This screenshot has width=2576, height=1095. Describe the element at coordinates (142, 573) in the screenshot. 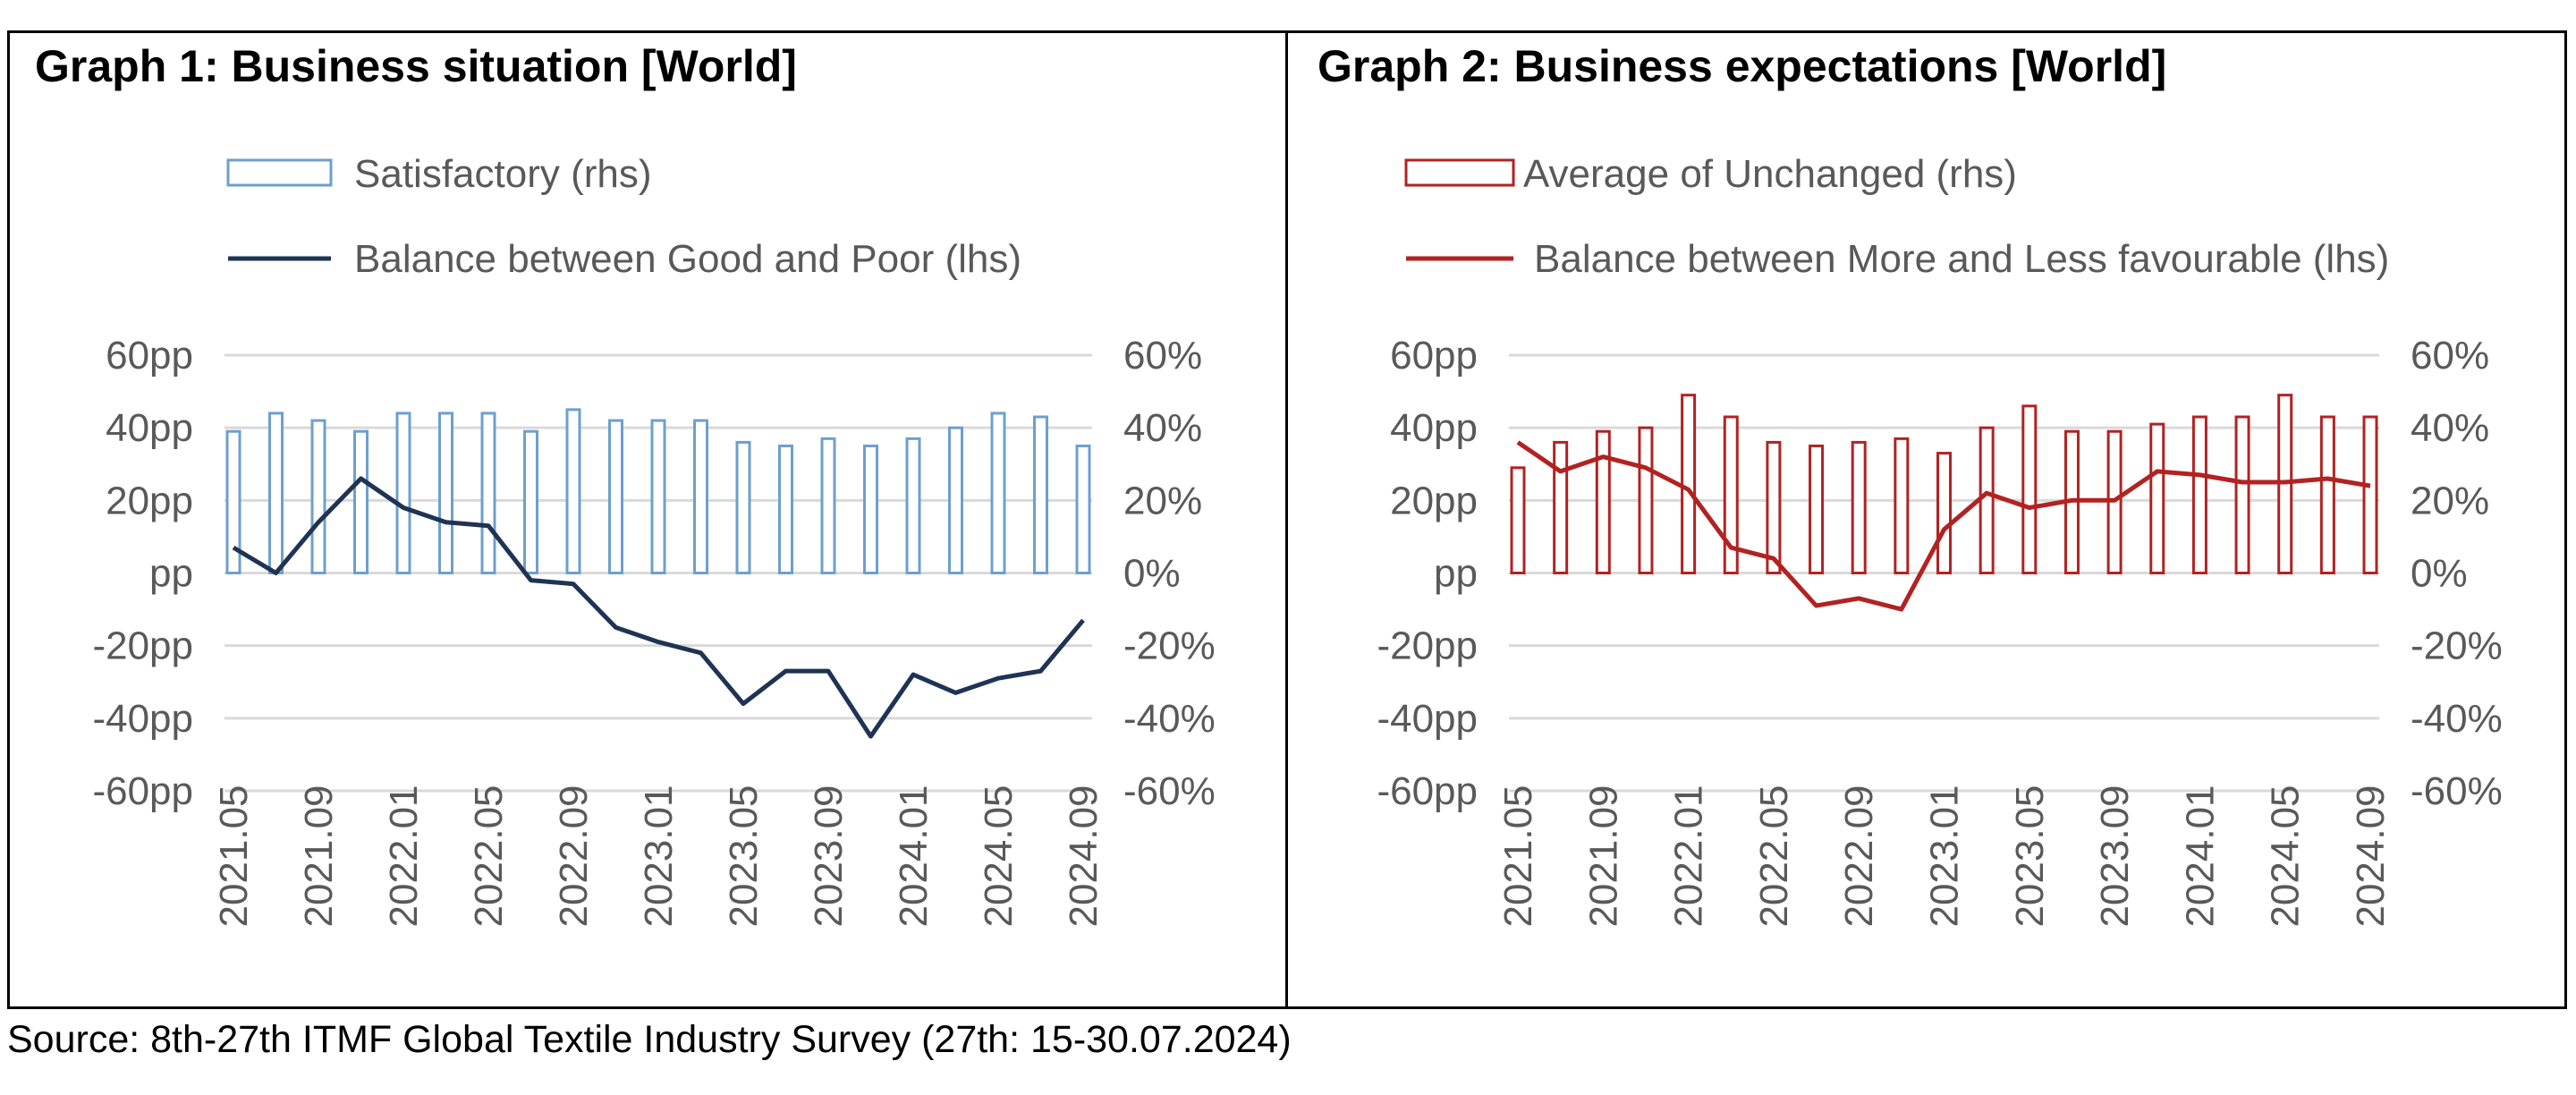

I see `y-axis-left: 60pp 40pp 20pp pp -20pp -40pp -60pp` at that location.